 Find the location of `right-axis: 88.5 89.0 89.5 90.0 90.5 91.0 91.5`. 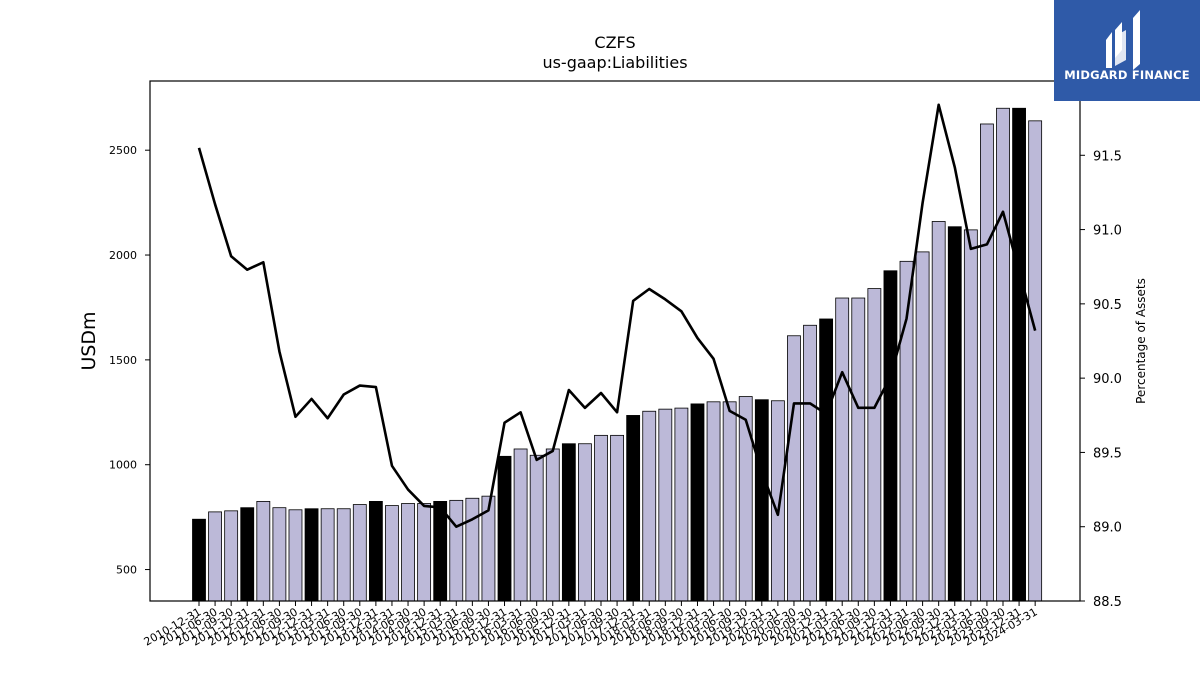

right-axis: 88.5 89.0 89.5 90.0 90.5 91.0 91.5 is located at coordinates (1101, 379).